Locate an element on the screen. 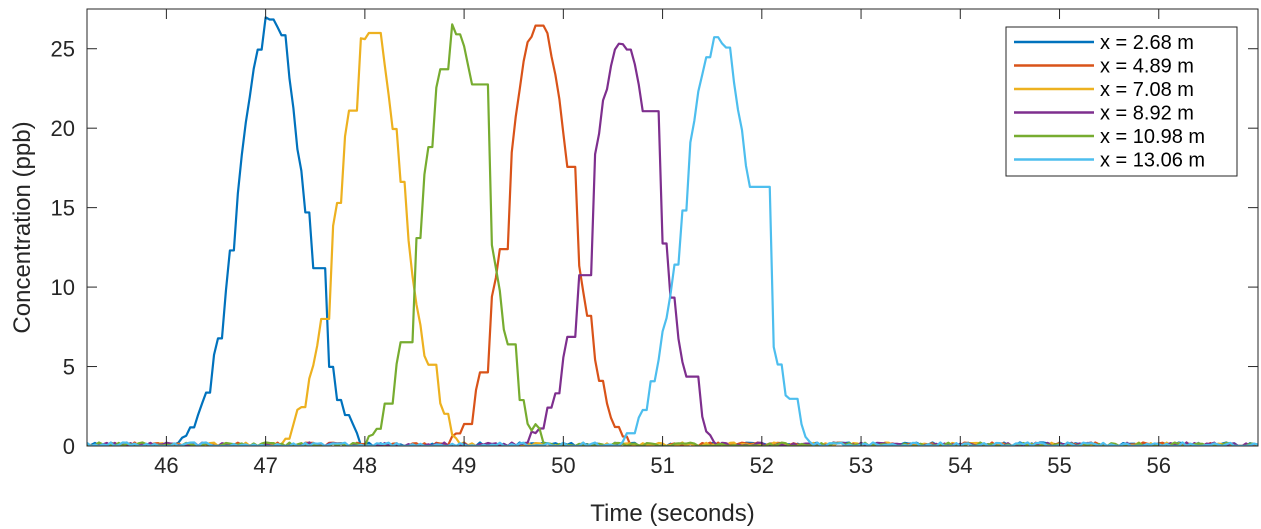 Image resolution: width=1261 pixels, height=529 pixels. y-tick-label: 25 is located at coordinates (63, 49).